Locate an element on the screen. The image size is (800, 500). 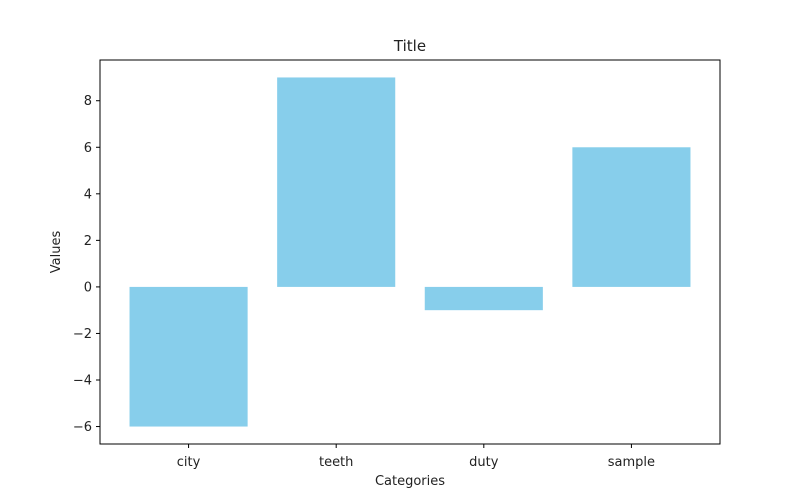
y-tick-label: −4 is located at coordinates (82, 381).